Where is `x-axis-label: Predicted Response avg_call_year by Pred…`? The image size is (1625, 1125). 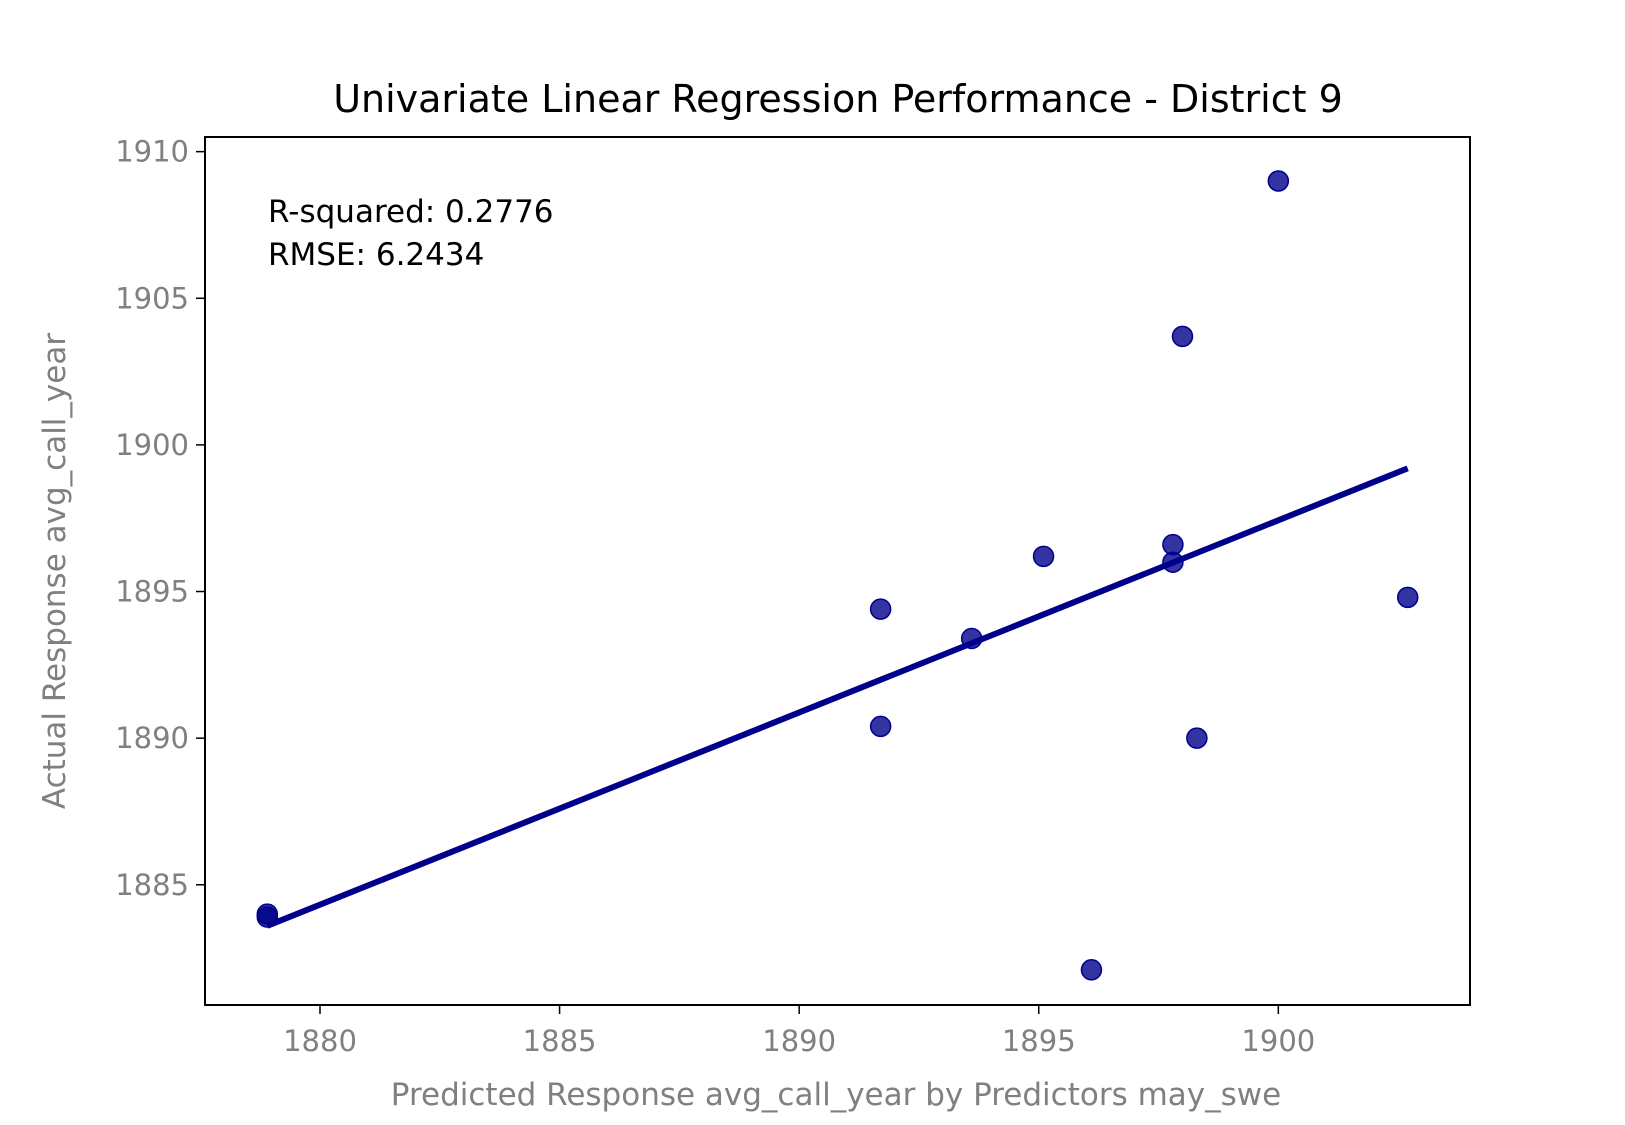 x-axis-label: Predicted Response avg_call_year by Pred… is located at coordinates (836, 1095).